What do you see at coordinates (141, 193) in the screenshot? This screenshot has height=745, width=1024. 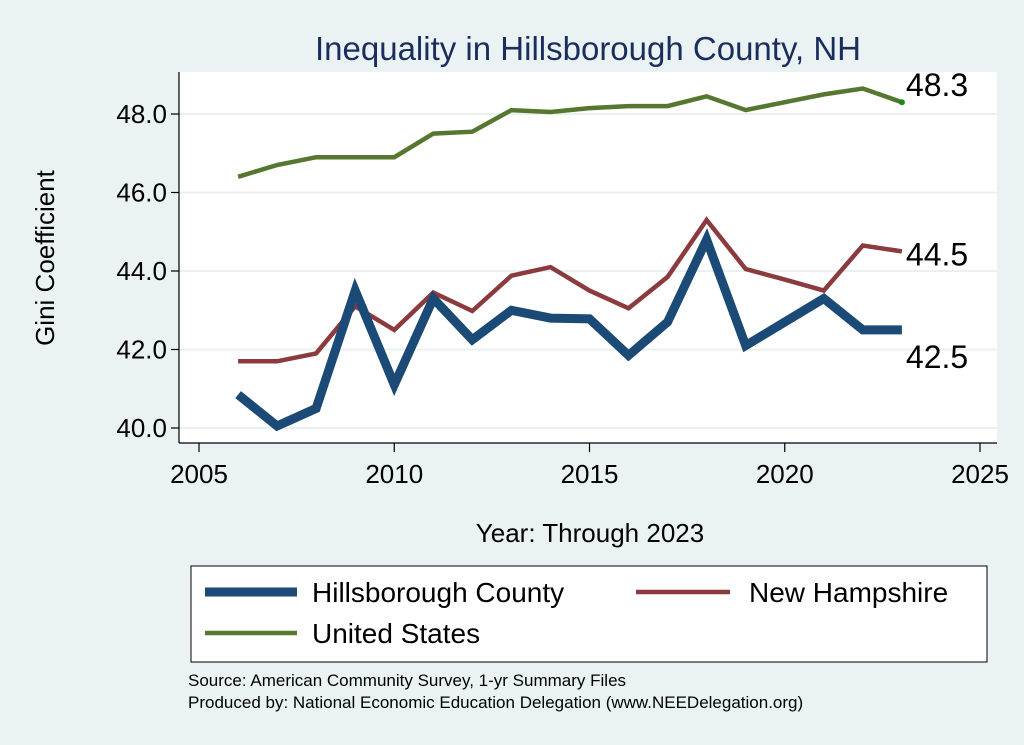 I see `y-tick-label: 46.0` at bounding box center [141, 193].